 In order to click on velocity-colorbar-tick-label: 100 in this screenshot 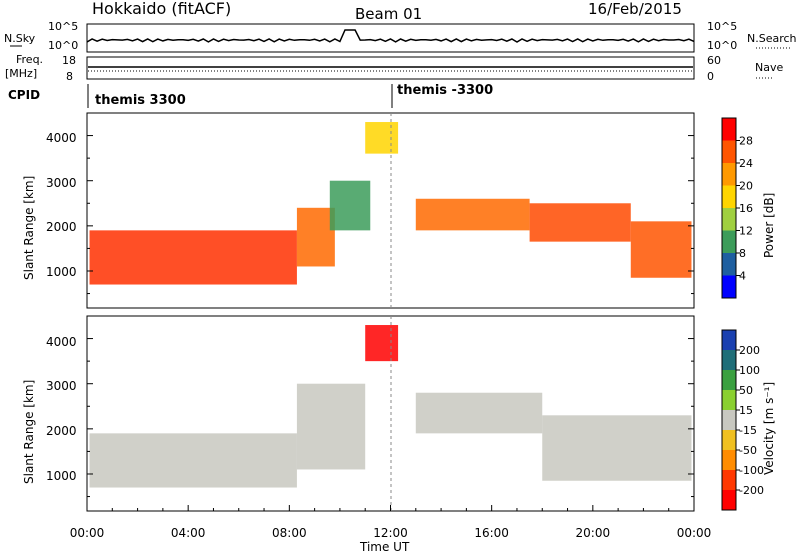, I will do `click(749, 370)`.